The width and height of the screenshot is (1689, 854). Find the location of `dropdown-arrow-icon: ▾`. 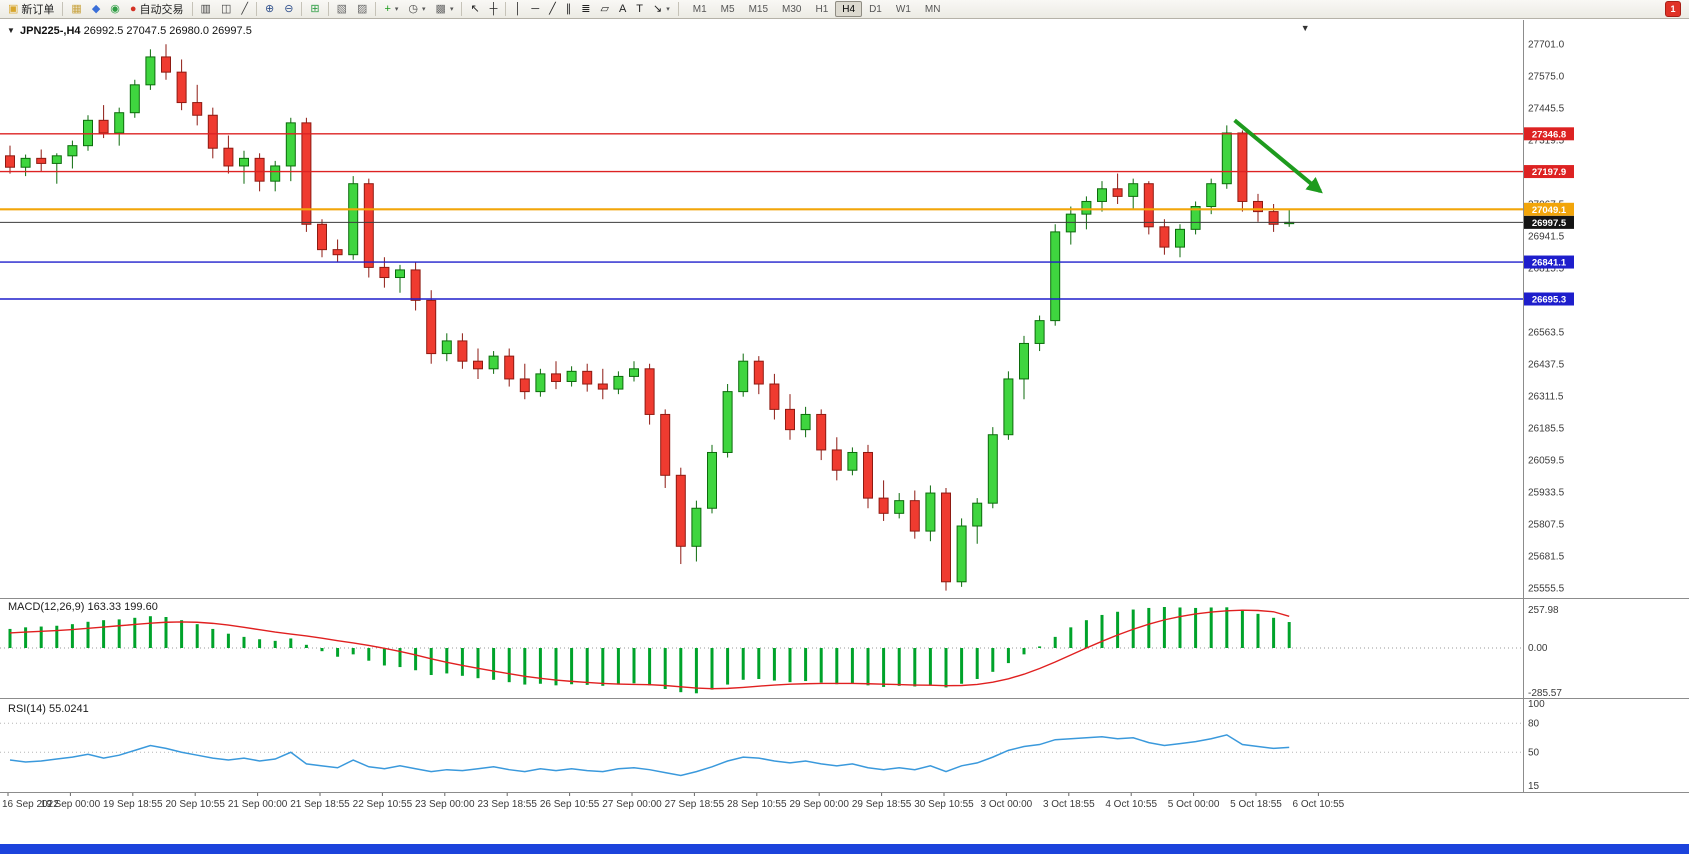

dropdown-arrow-icon: ▾ is located at coordinates (668, 9).